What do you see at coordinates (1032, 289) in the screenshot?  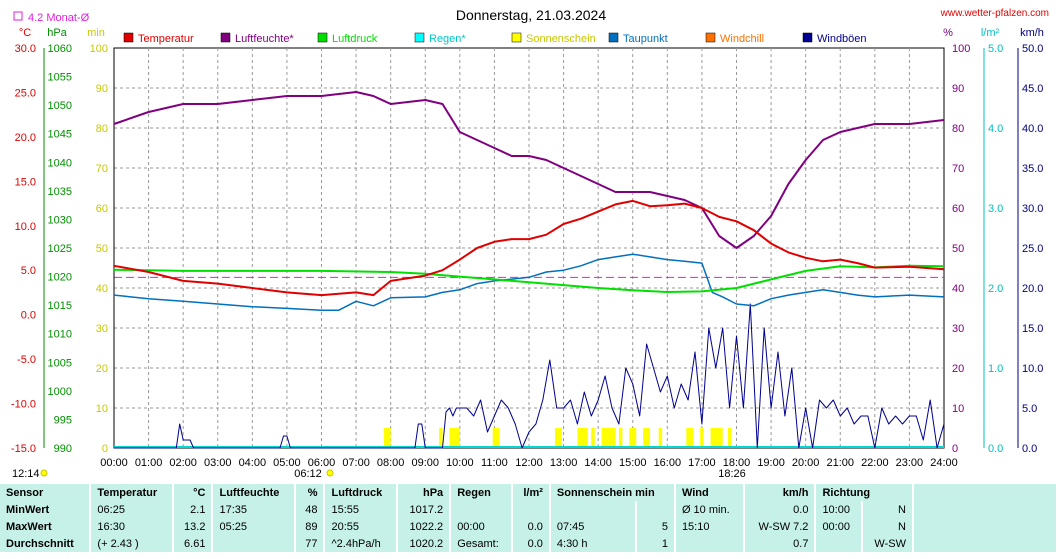 I see `wind-tick: 20.0` at bounding box center [1032, 289].